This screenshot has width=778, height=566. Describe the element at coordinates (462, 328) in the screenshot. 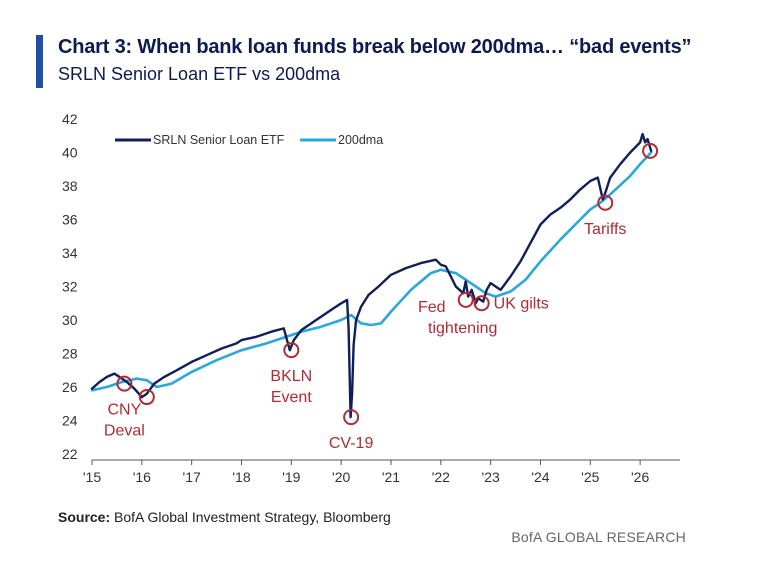

I see `annotation-label: tightening` at that location.